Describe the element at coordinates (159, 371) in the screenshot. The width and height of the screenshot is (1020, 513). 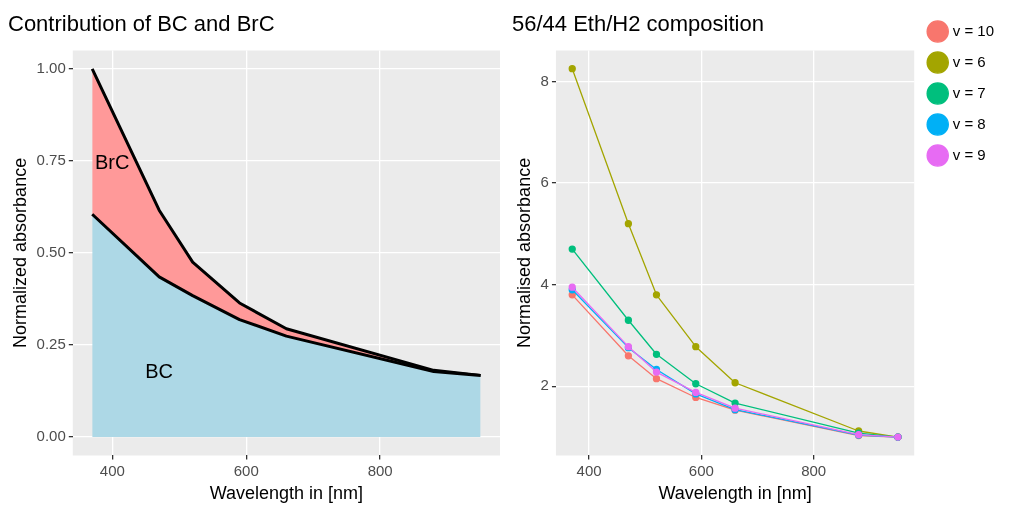
I see `series-label: BC` at that location.